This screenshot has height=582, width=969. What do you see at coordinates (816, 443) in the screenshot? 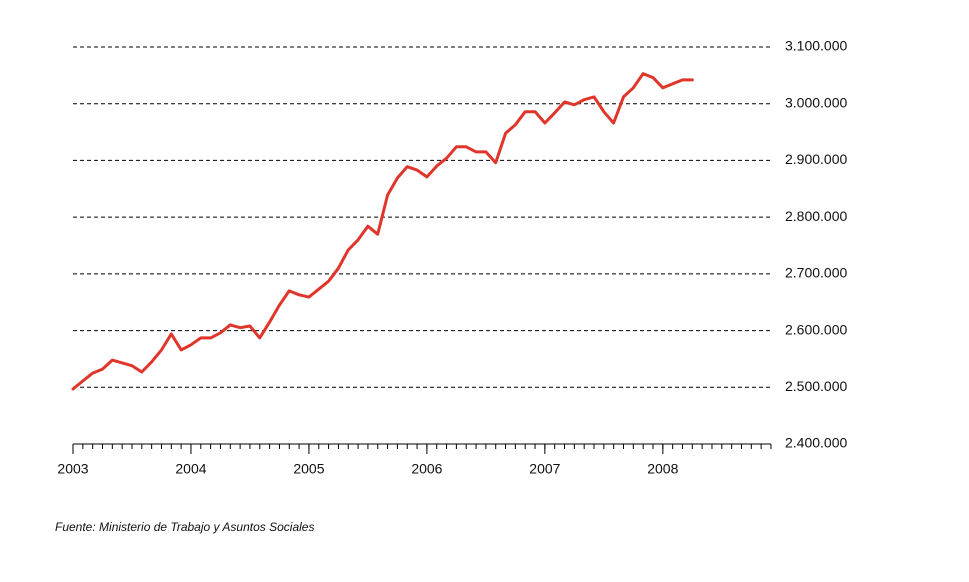
I see `y-tick-label: 2.400.000` at bounding box center [816, 443].